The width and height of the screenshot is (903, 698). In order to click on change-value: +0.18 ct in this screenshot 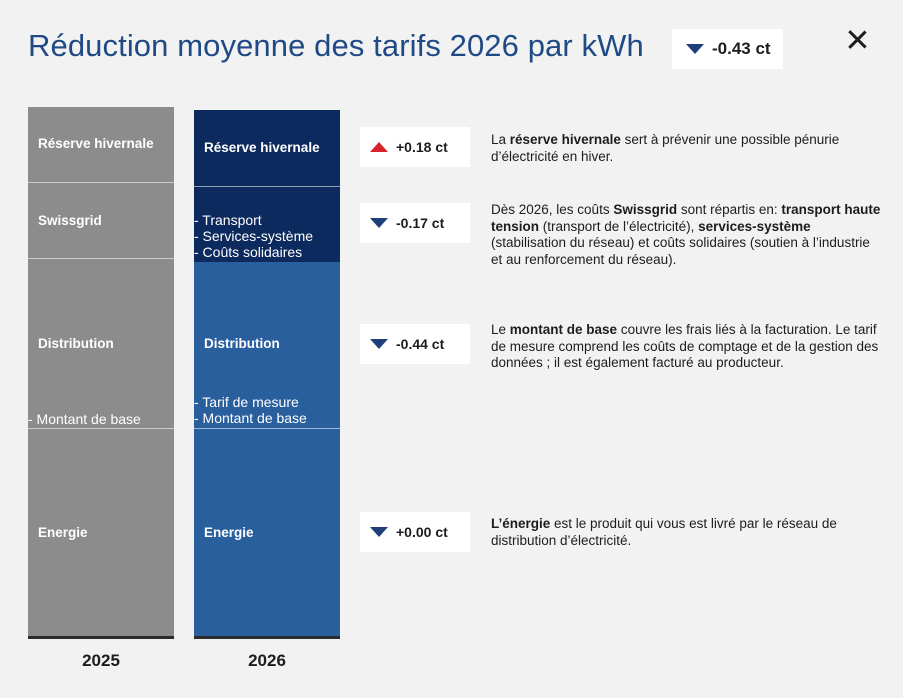, I will do `click(422, 147)`.